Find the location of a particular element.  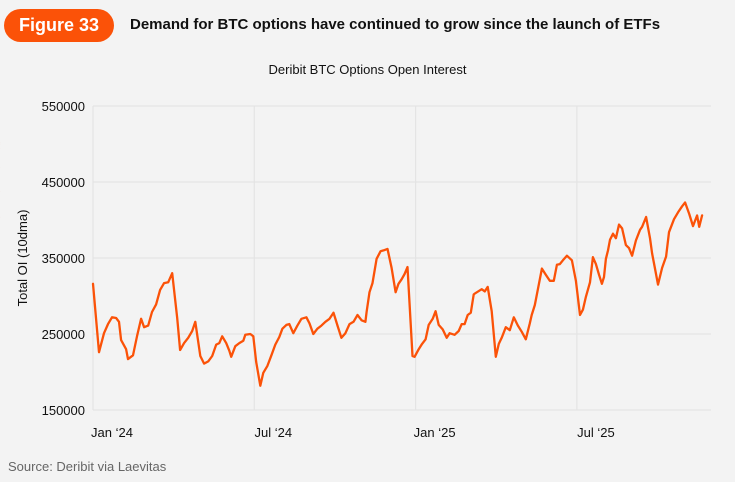

figure-badge: Figure 33 is located at coordinates (59, 25).